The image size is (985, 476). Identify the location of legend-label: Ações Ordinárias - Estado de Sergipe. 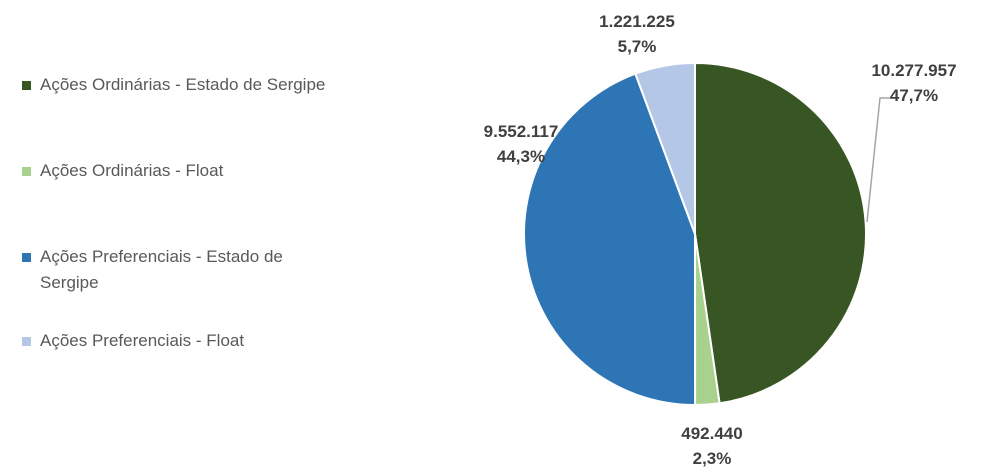
(183, 84).